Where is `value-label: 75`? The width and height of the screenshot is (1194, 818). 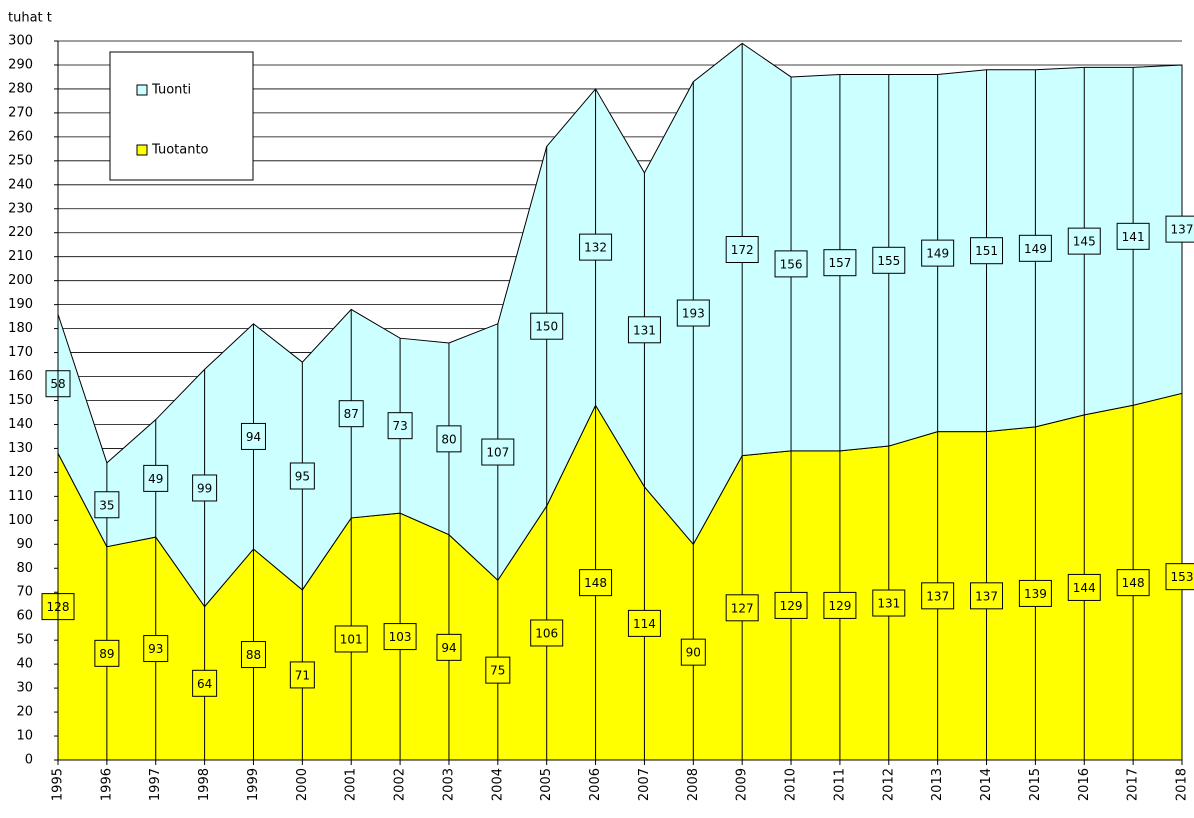
value-label: 75 is located at coordinates (497, 671).